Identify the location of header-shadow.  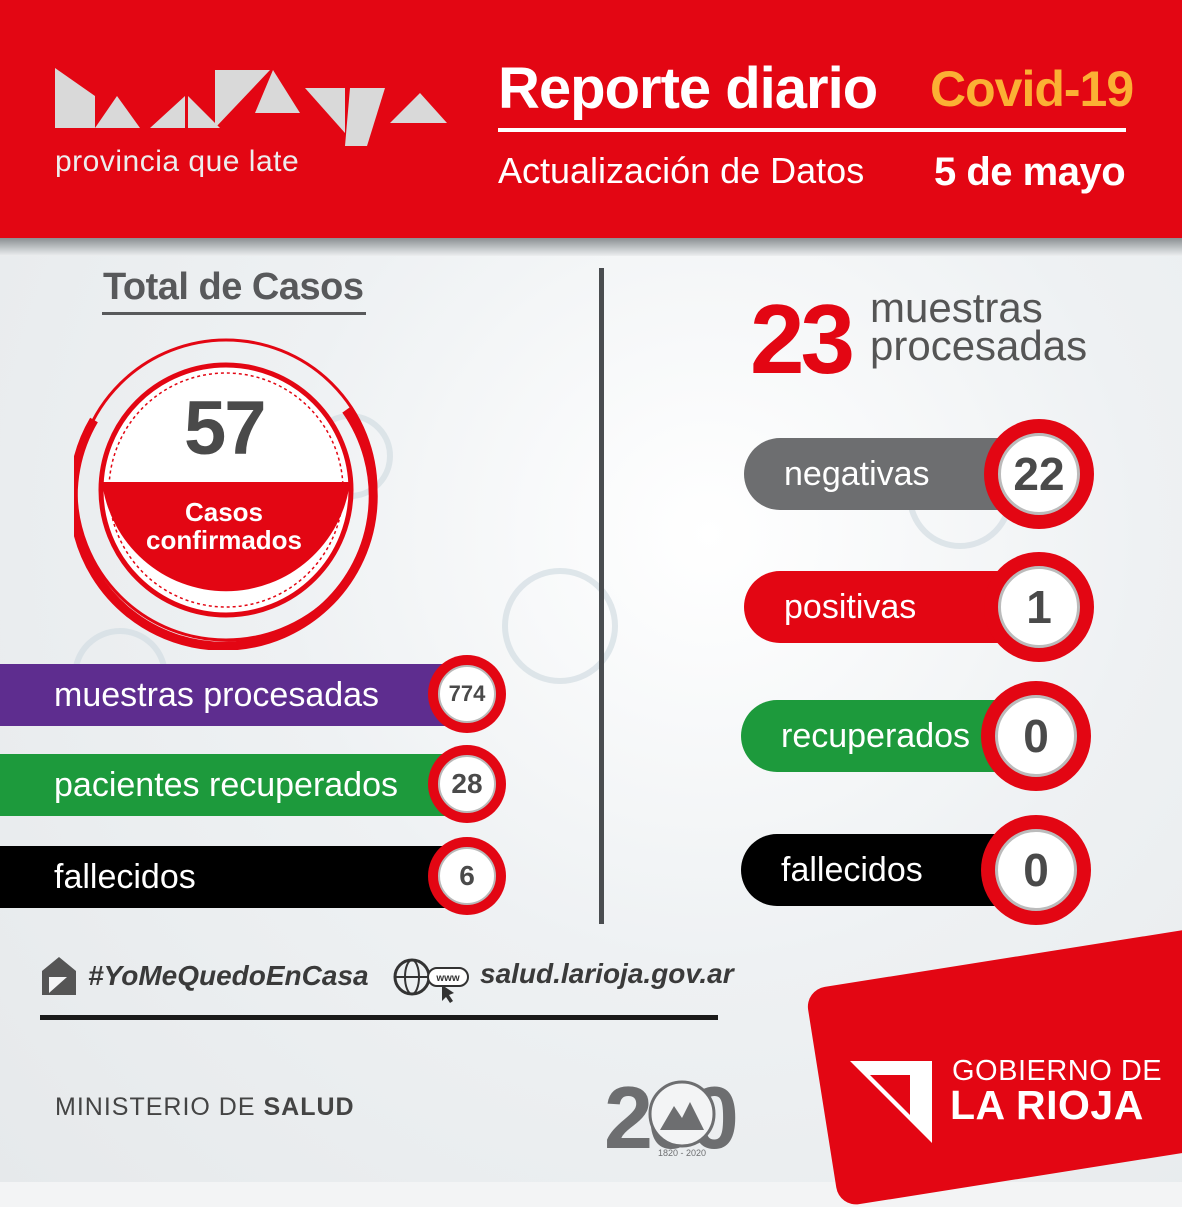
(591, 247).